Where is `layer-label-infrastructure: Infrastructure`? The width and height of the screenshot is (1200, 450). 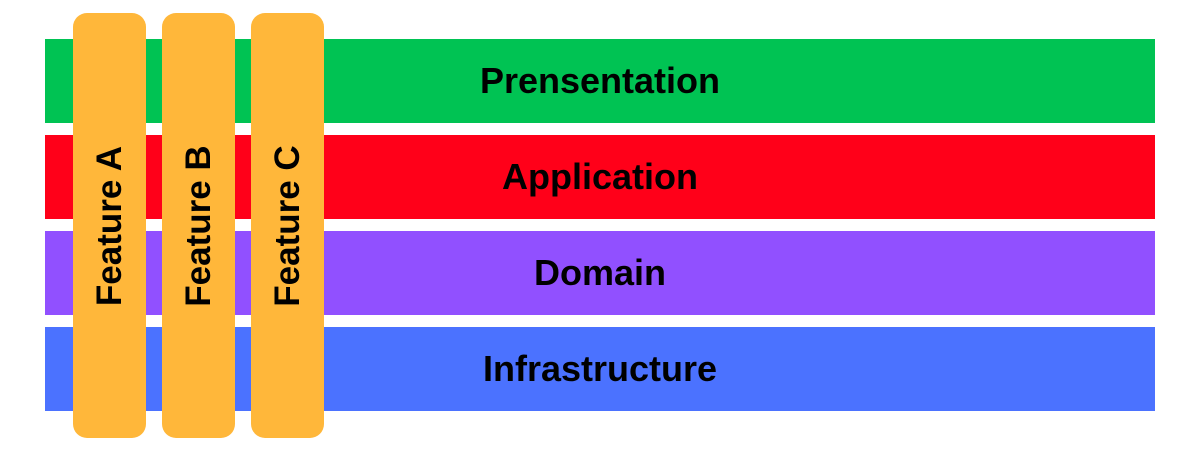
layer-label-infrastructure: Infrastructure is located at coordinates (600, 368).